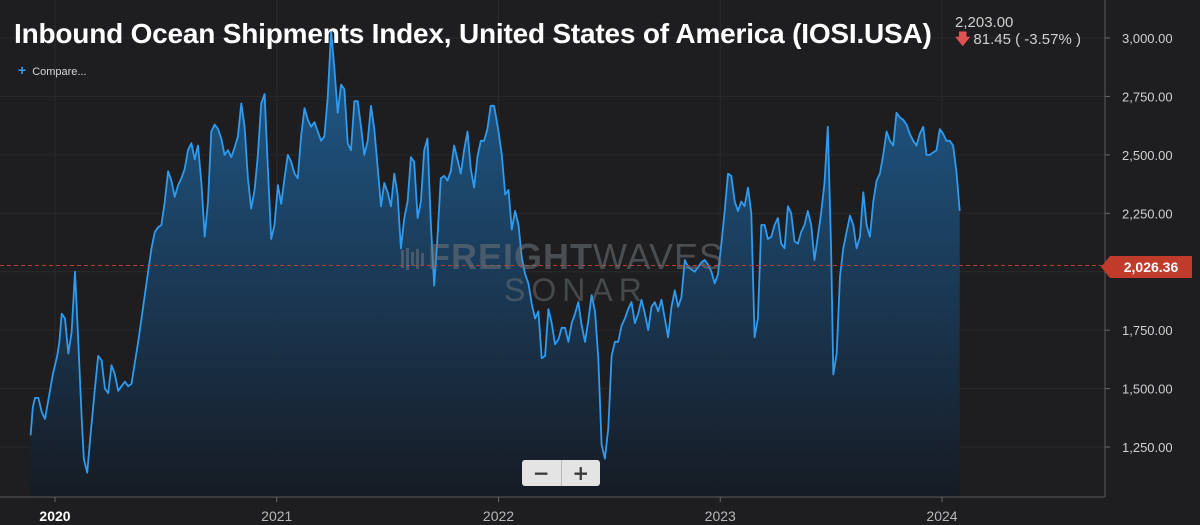 Image resolution: width=1200 pixels, height=525 pixels. I want to click on change-row: 🡇 81.45 ( -3.57% ), so click(1018, 39).